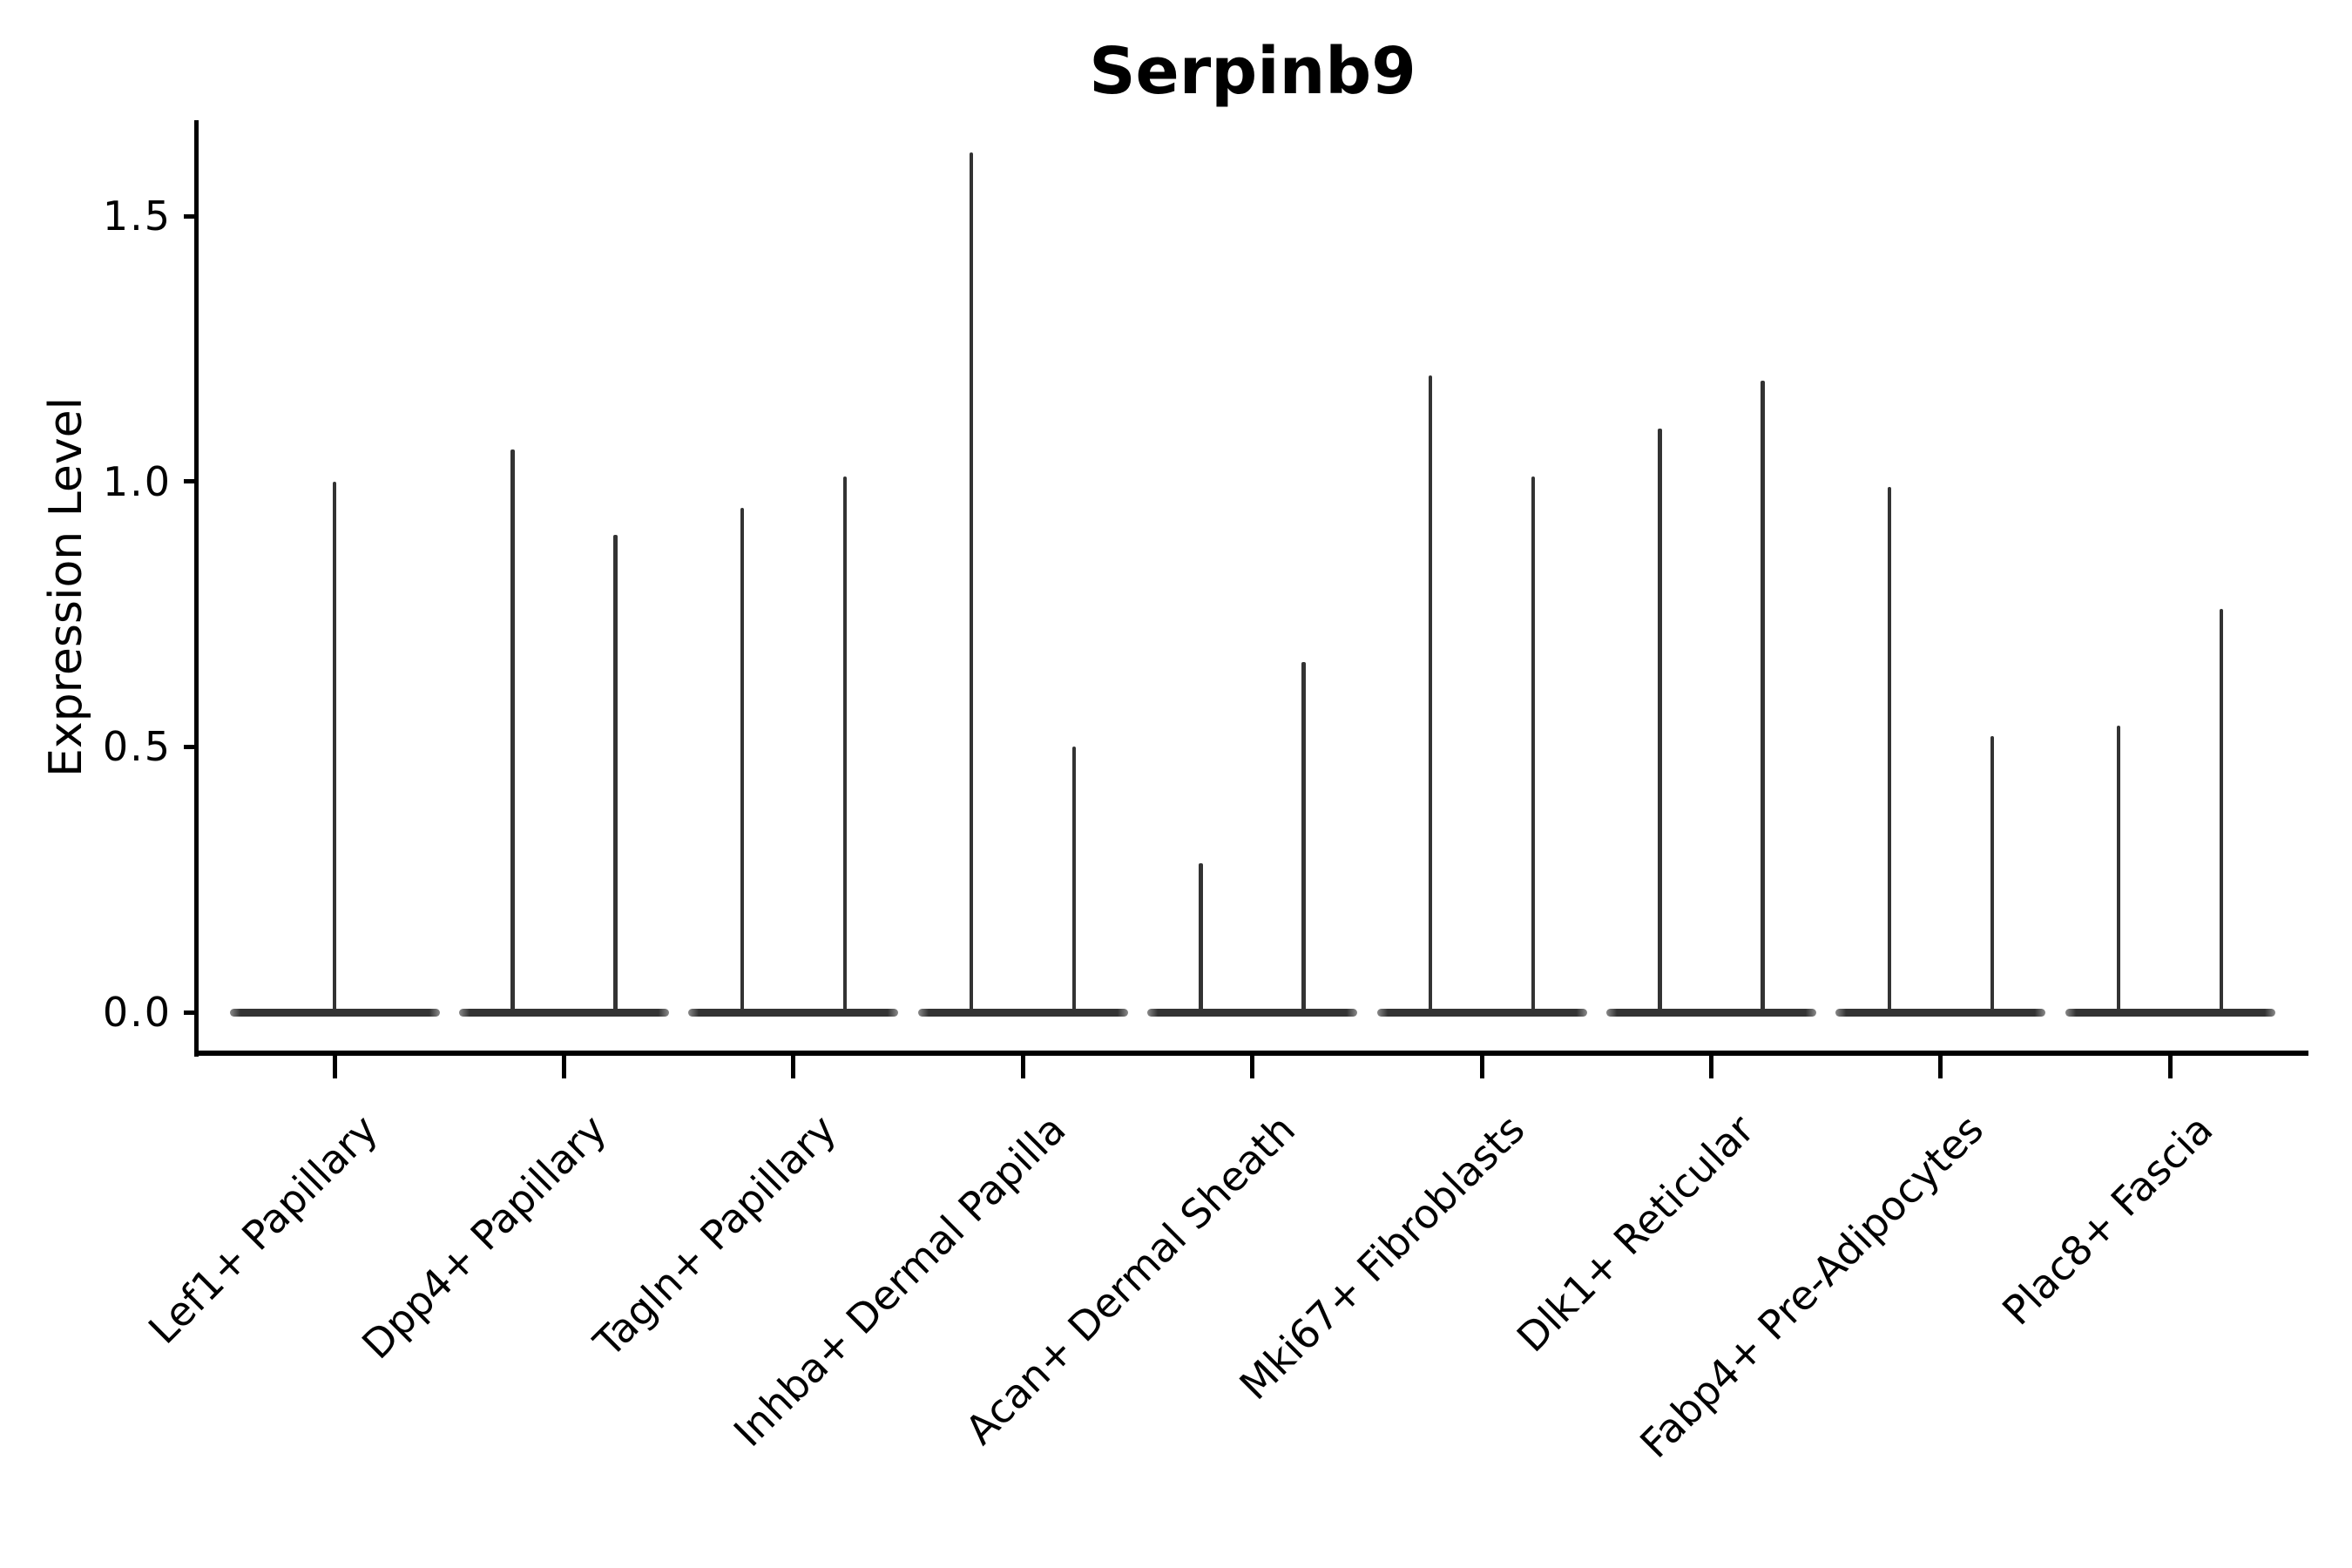 Image resolution: width=2352 pixels, height=1568 pixels. What do you see at coordinates (263, 1230) in the screenshot?
I see `x-tick-label: Lef1+ Papillary` at bounding box center [263, 1230].